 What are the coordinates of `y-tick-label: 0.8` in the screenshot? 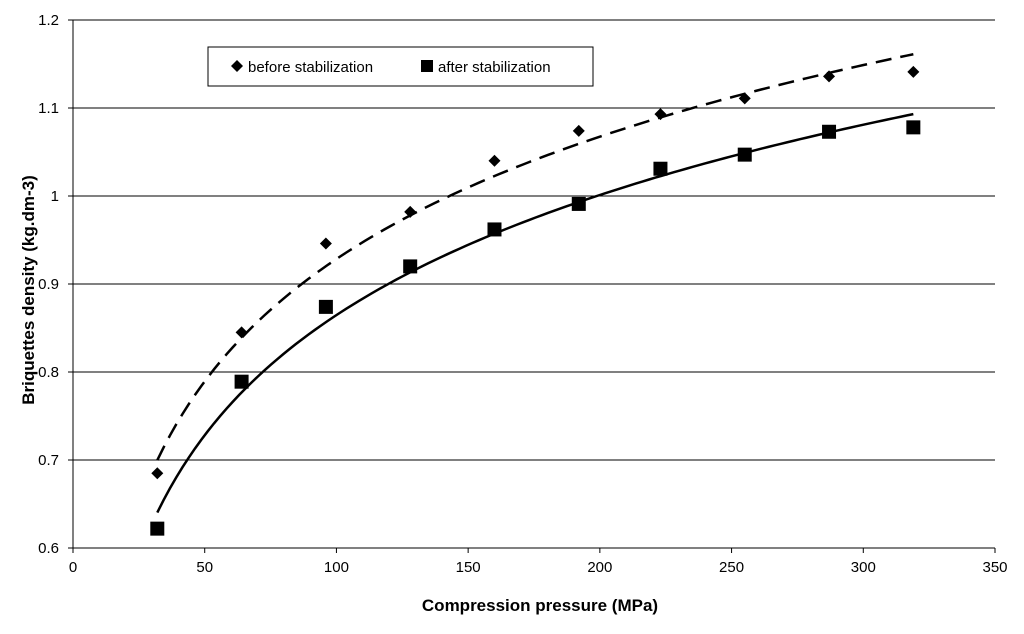 It's located at (48, 372).